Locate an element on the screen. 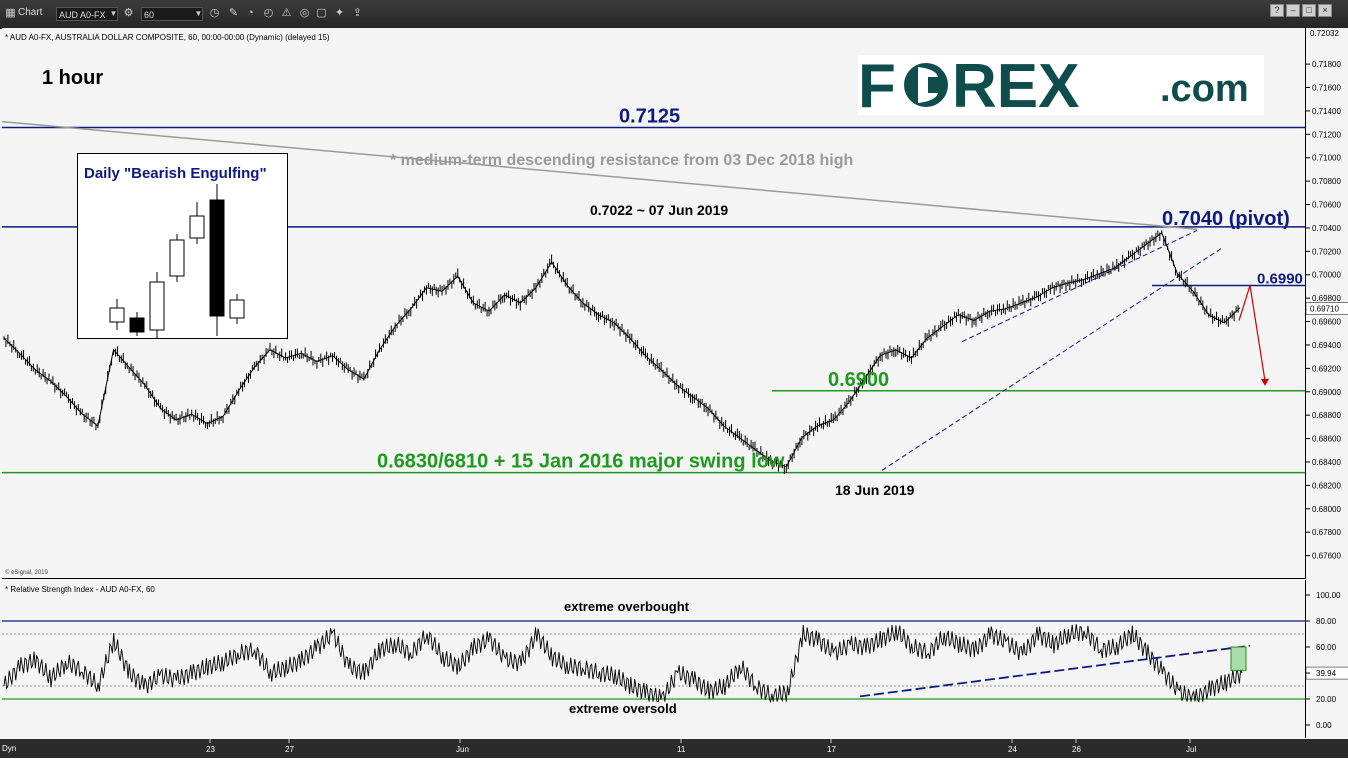  time-tick-label: Jul is located at coordinates (1191, 749).